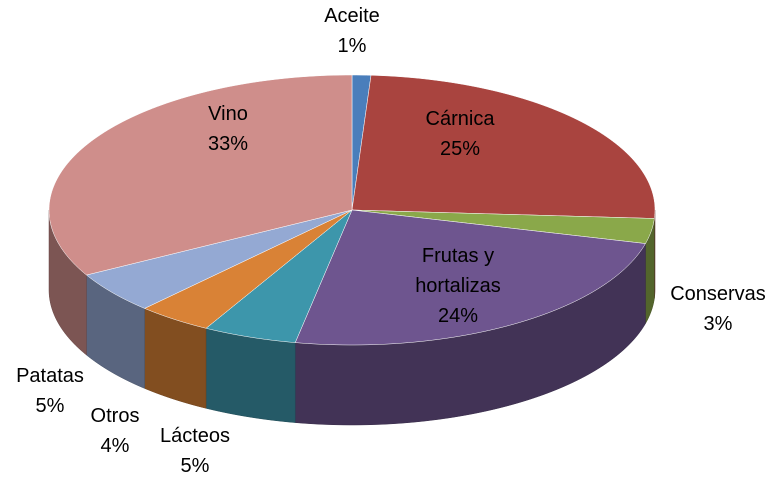 The width and height of the screenshot is (772, 481). Describe the element at coordinates (460, 149) in the screenshot. I see `value-label: 25%` at that location.